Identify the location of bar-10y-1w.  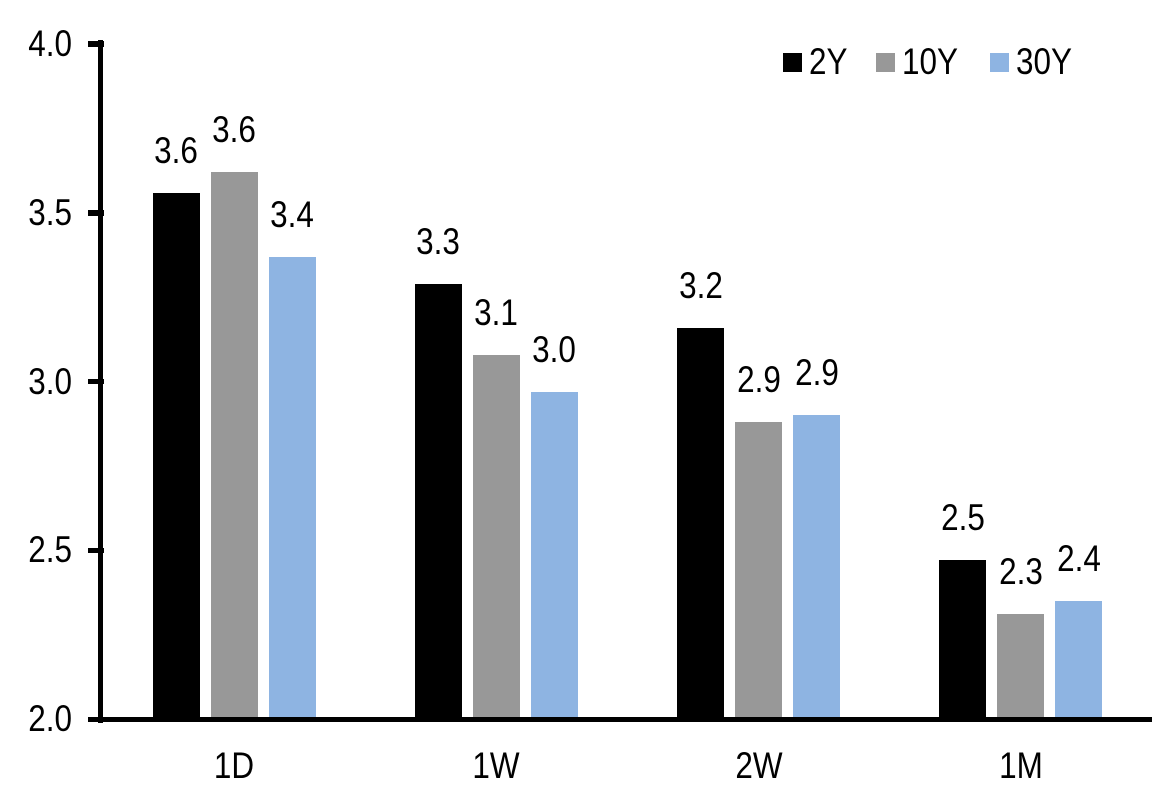
(496, 536).